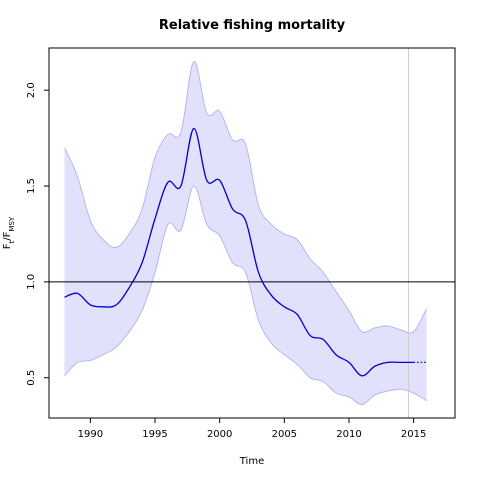 This screenshot has width=480, height=480. What do you see at coordinates (252, 25) in the screenshot?
I see `chart-title: Relative fishing mortality` at bounding box center [252, 25].